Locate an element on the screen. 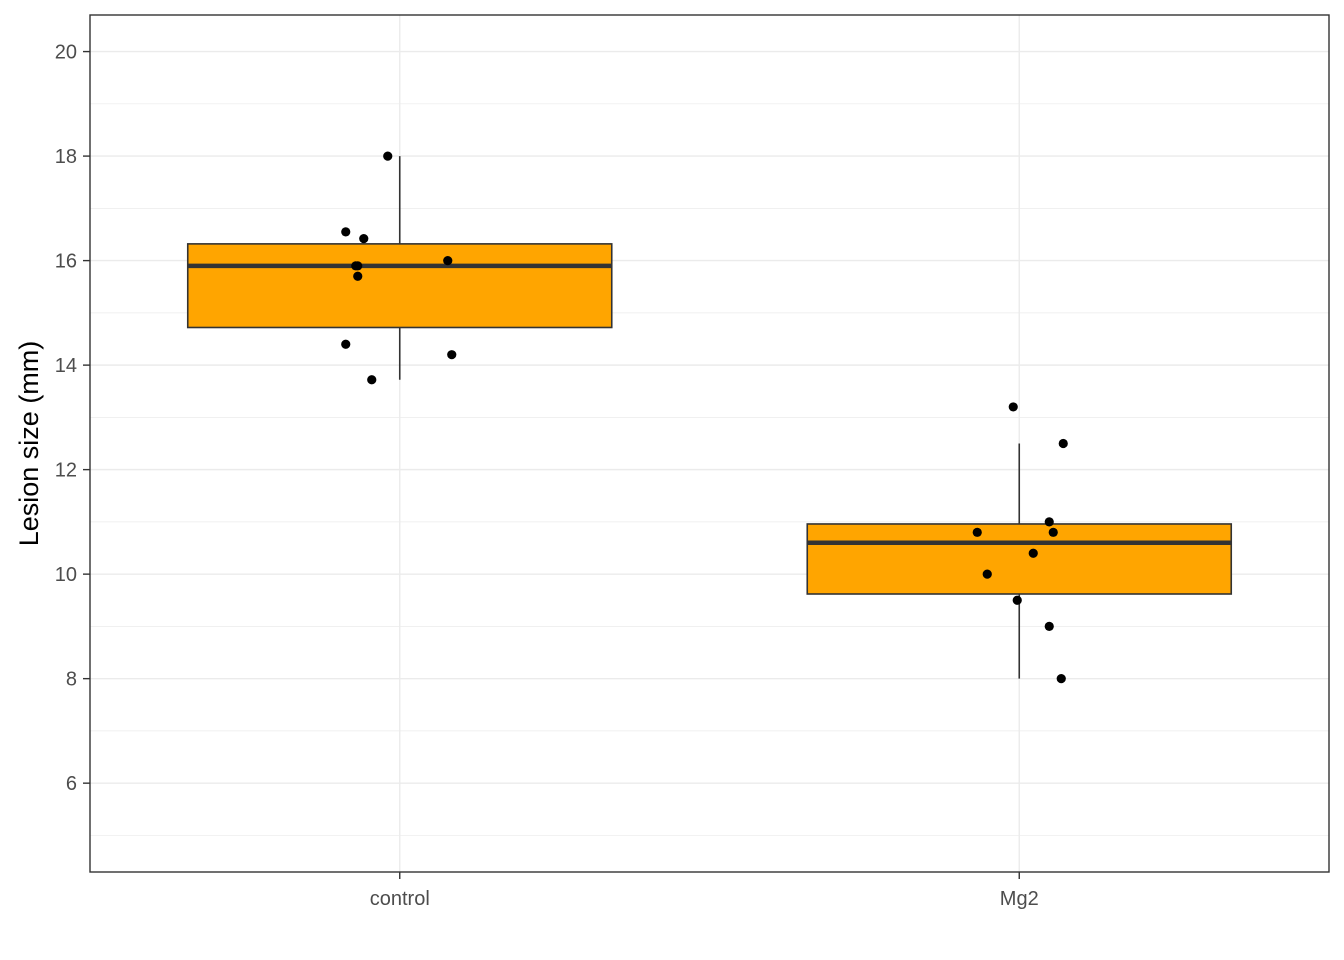  y-tick-label: 18 is located at coordinates (66, 157).